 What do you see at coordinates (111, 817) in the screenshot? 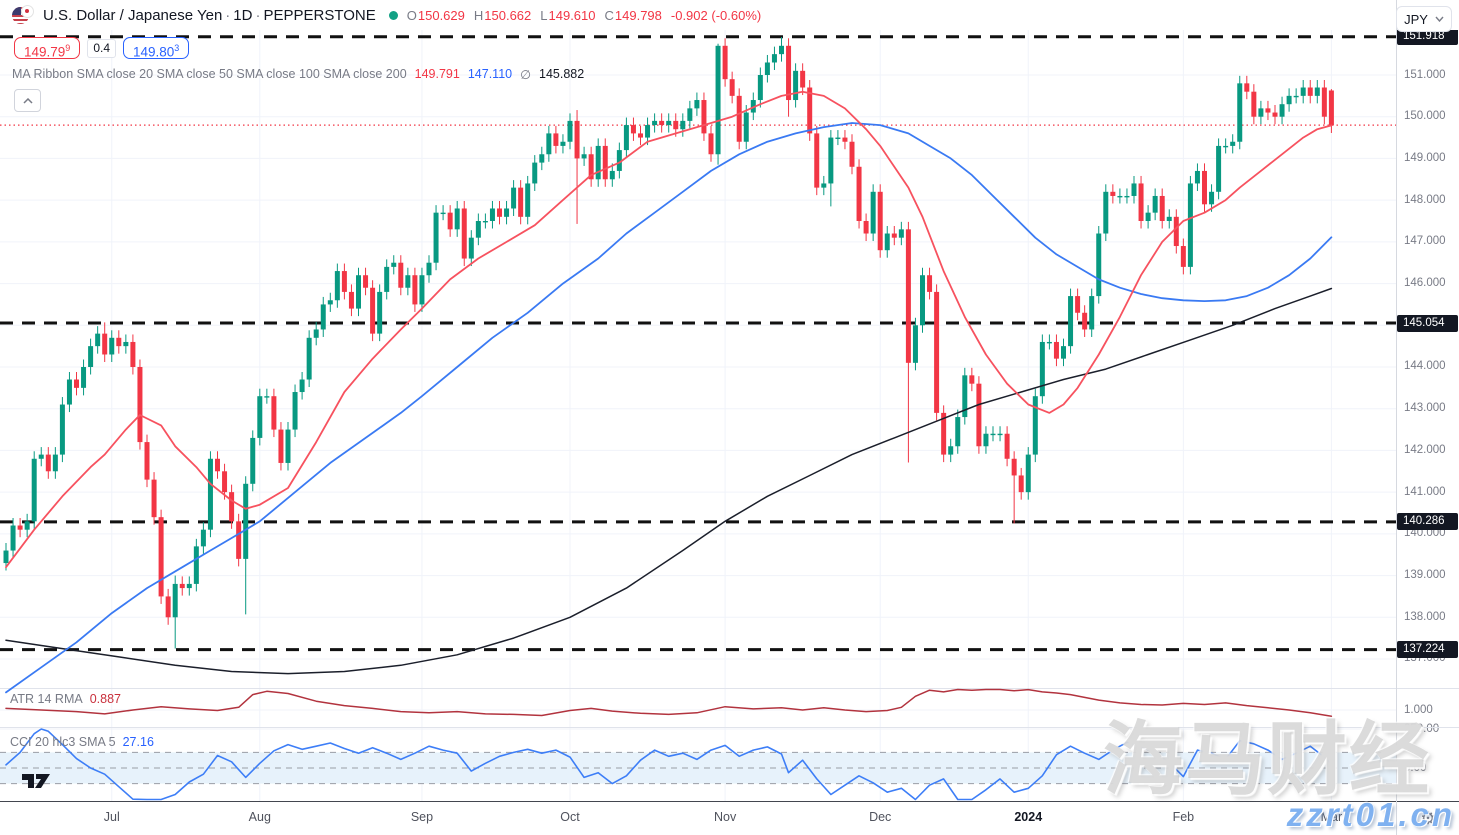
I see `time-axis-label: Jul` at bounding box center [111, 817].